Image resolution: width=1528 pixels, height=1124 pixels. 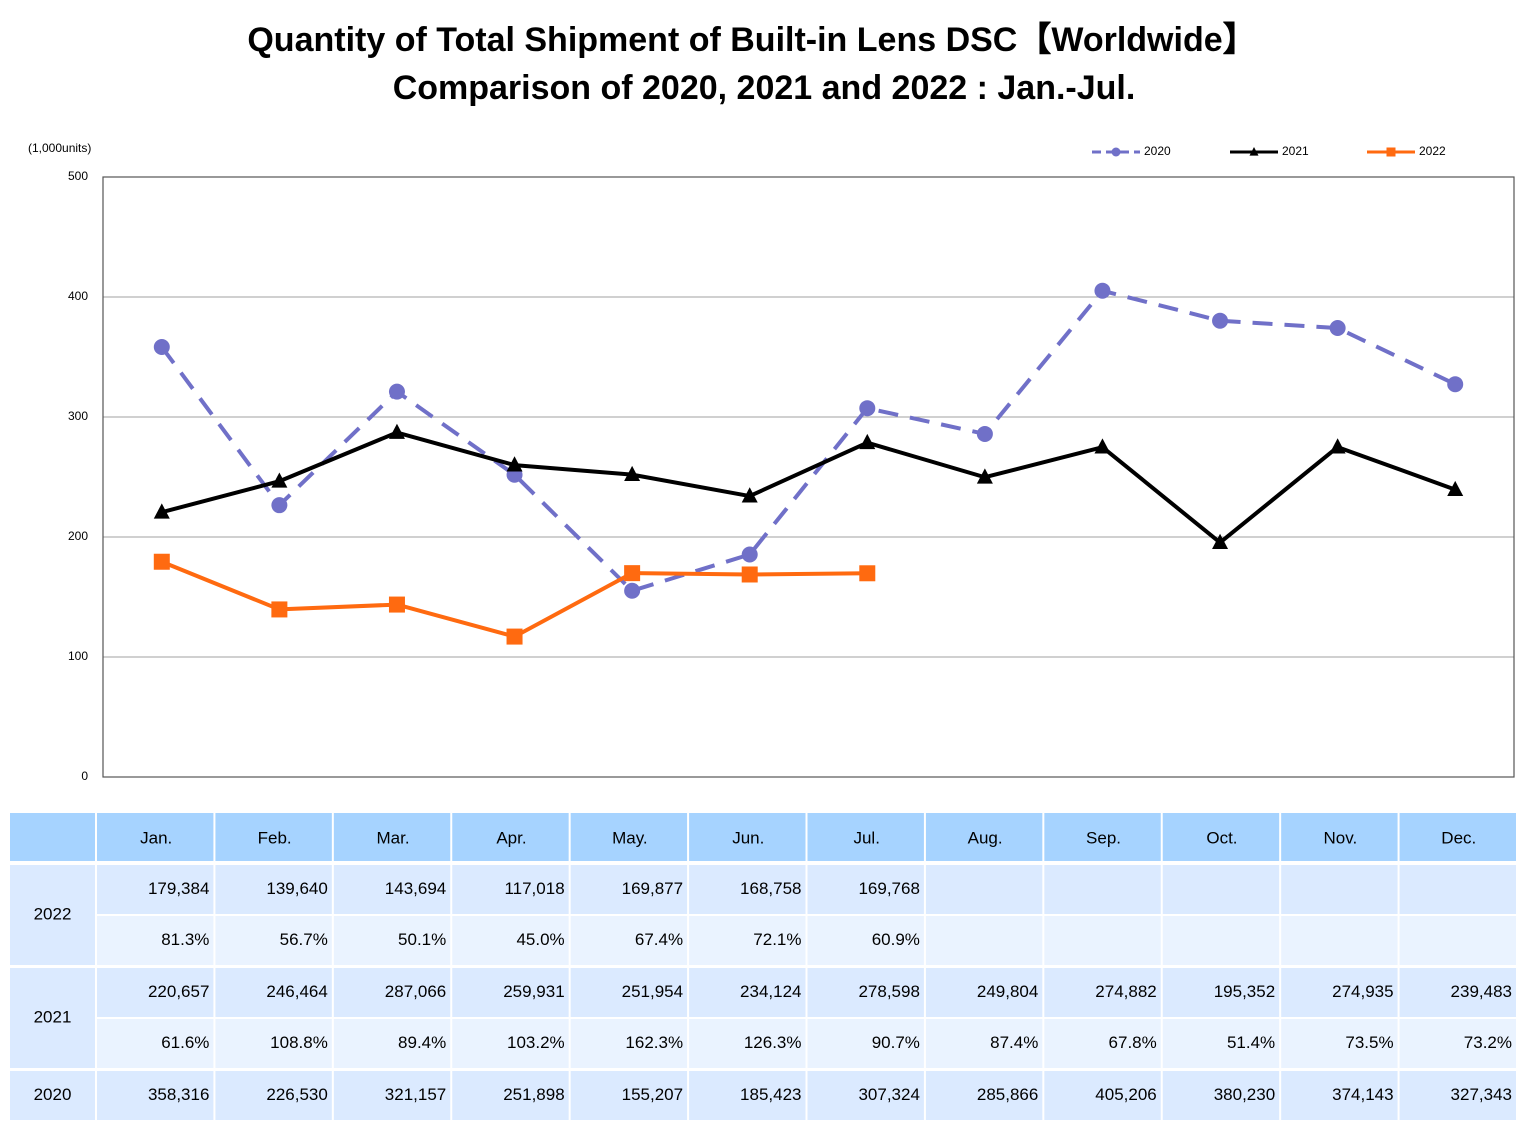 I want to click on table-value: 239,483, so click(x=1481, y=991).